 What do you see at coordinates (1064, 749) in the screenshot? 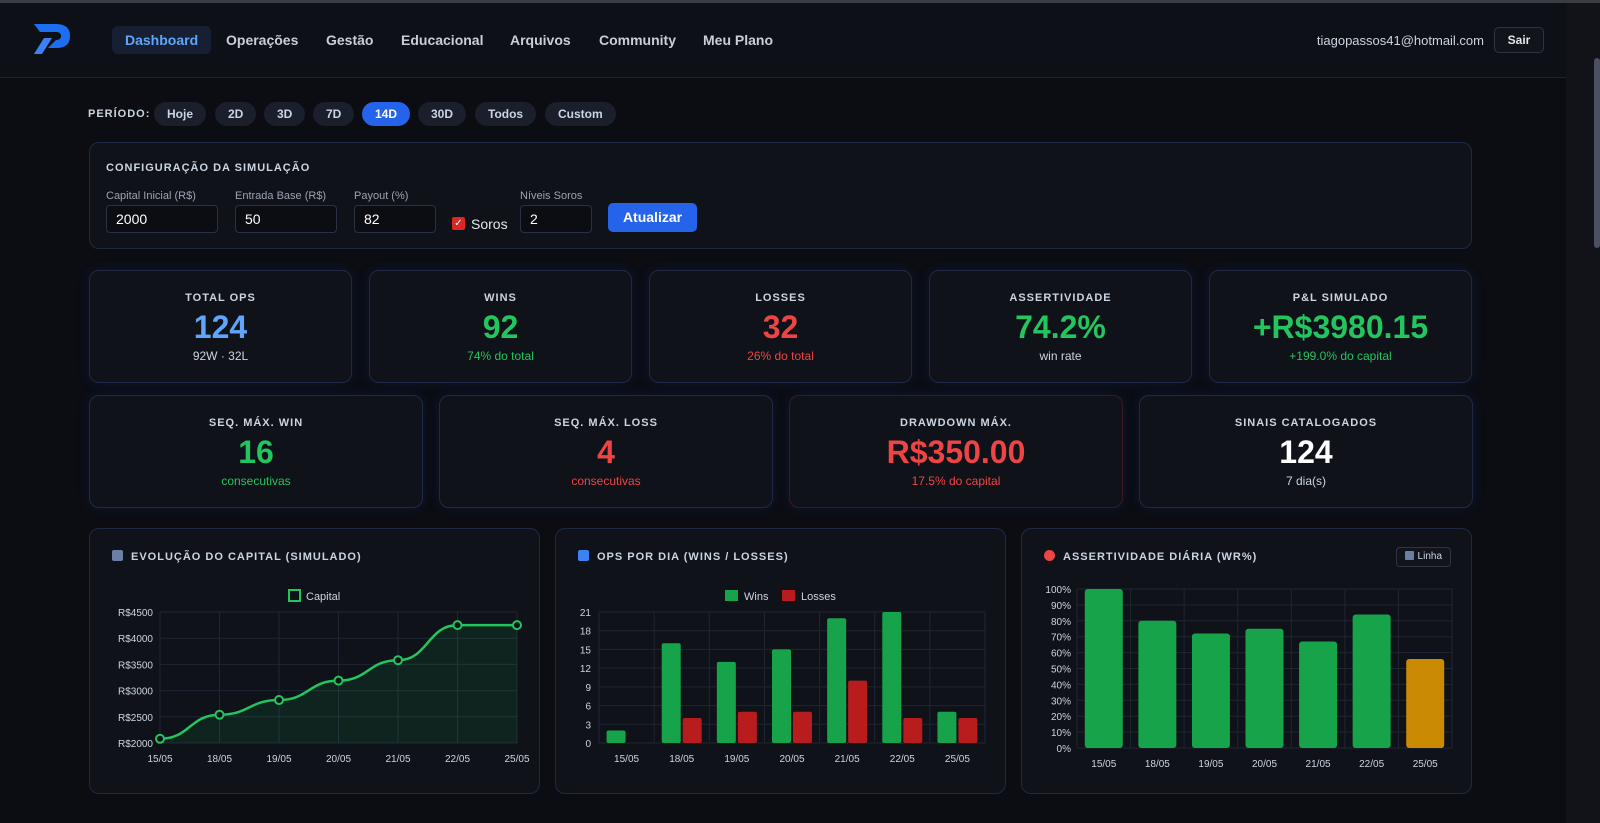
I see `y-tick-label: 0%` at bounding box center [1064, 749].